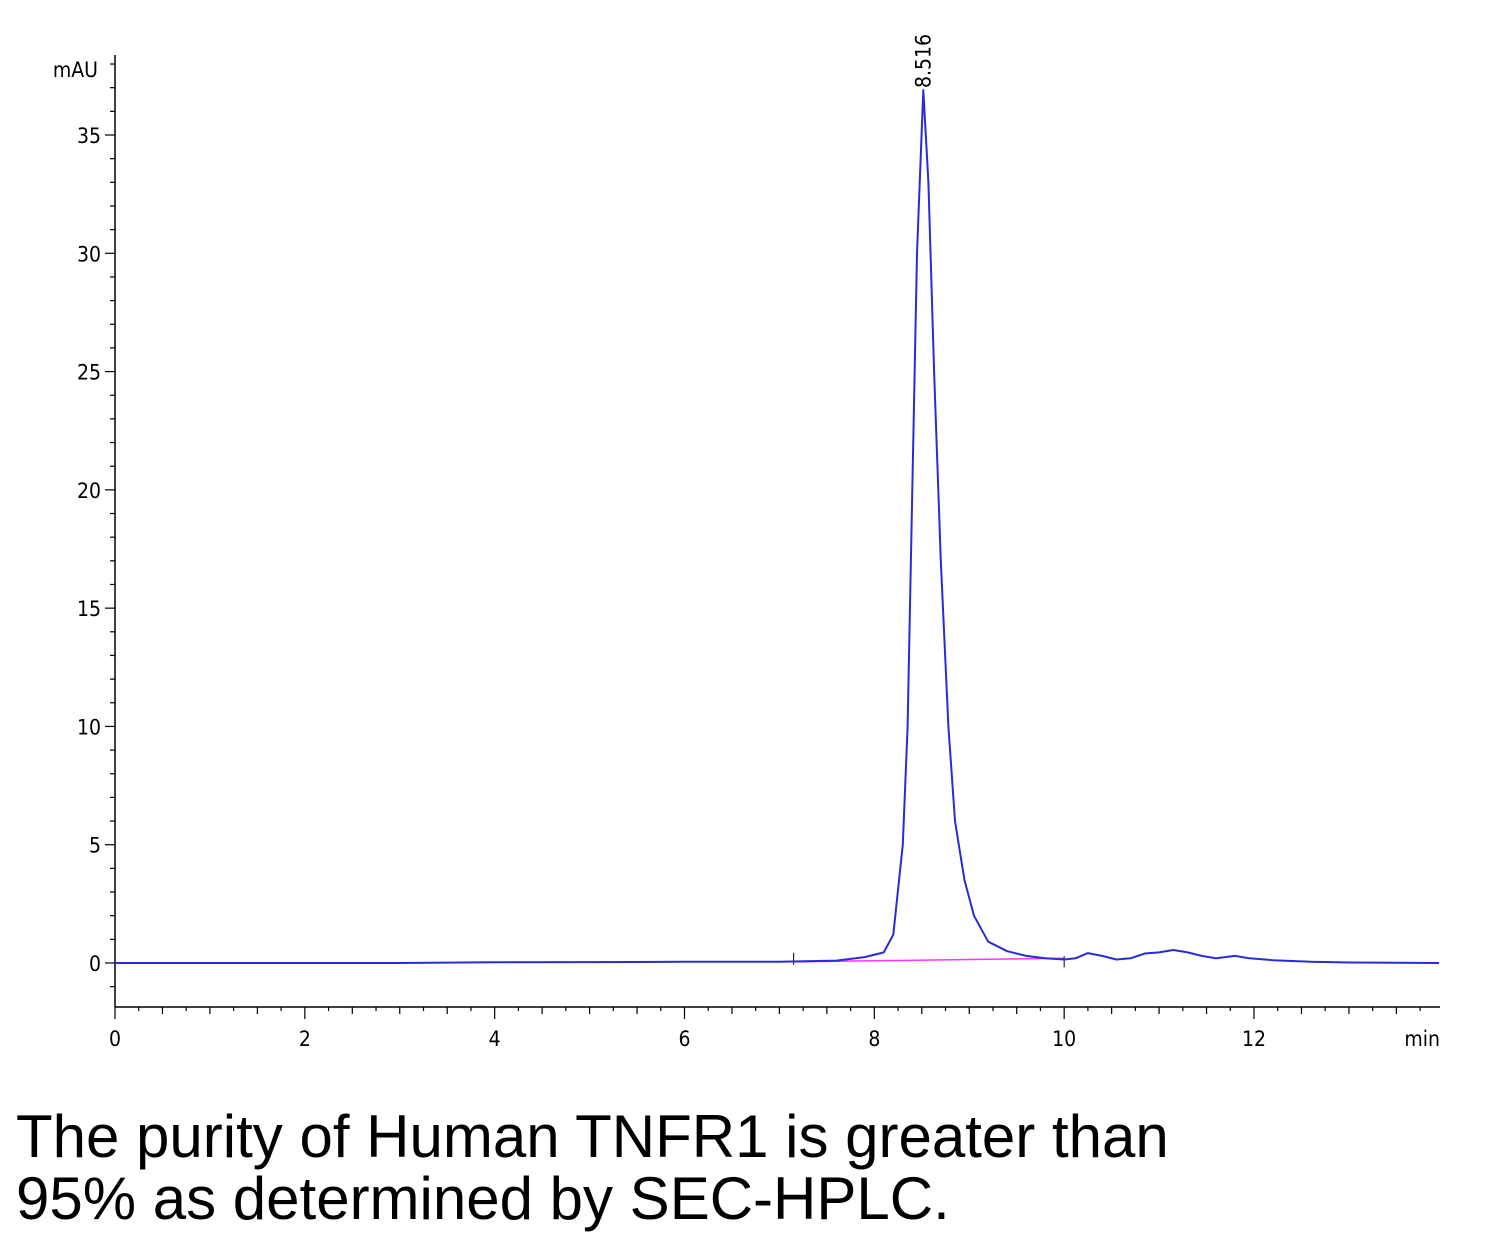 This screenshot has width=1500, height=1252. I want to click on y-tick-label: 30, so click(89, 254).